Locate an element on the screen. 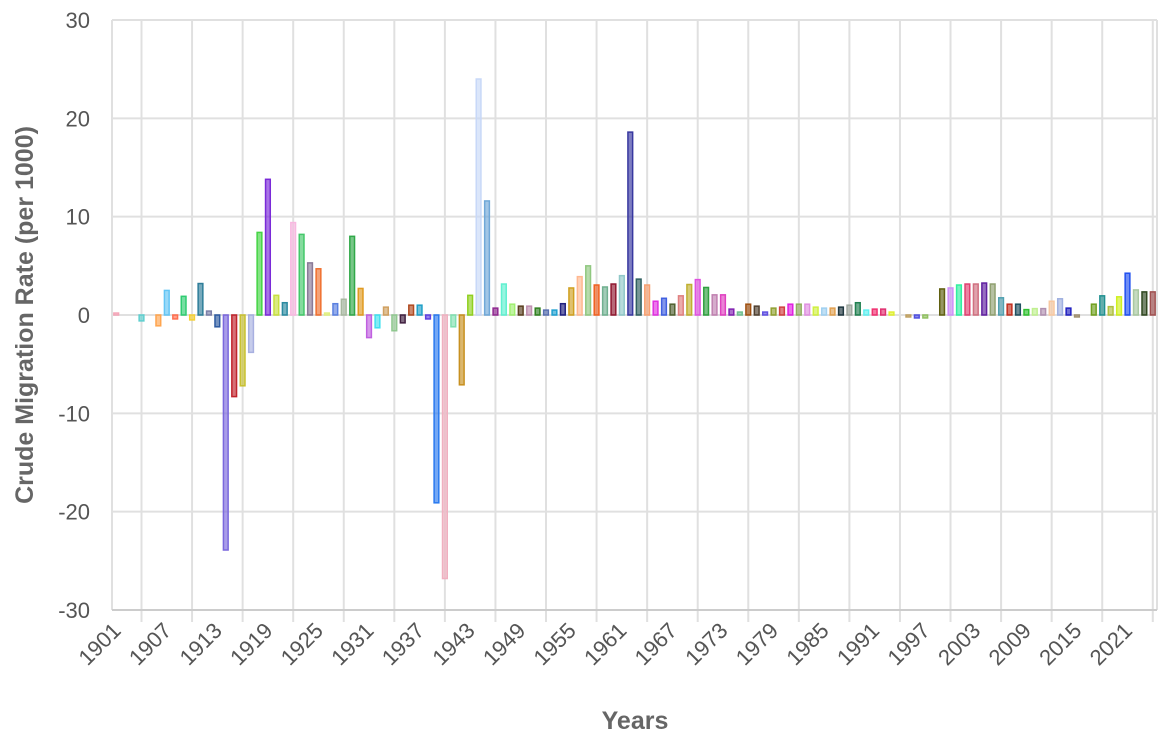 This screenshot has width=1159, height=753. bar-1957 is located at coordinates (588, 290).